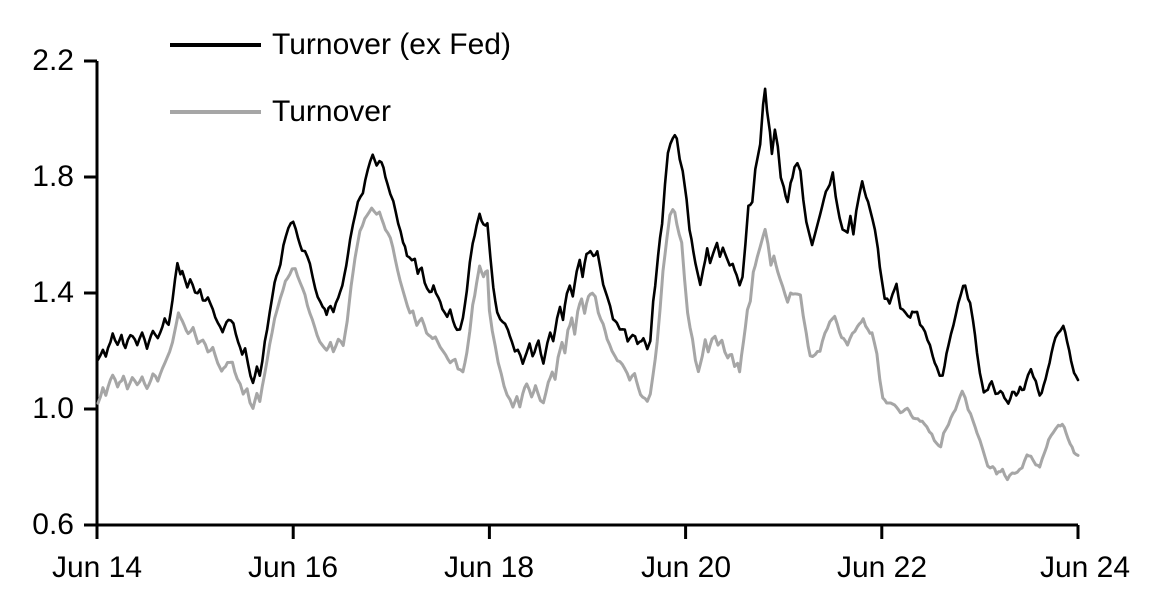 The width and height of the screenshot is (1152, 597). I want to click on x-tick-label-jun-24: Jun 24, so click(1085, 567).